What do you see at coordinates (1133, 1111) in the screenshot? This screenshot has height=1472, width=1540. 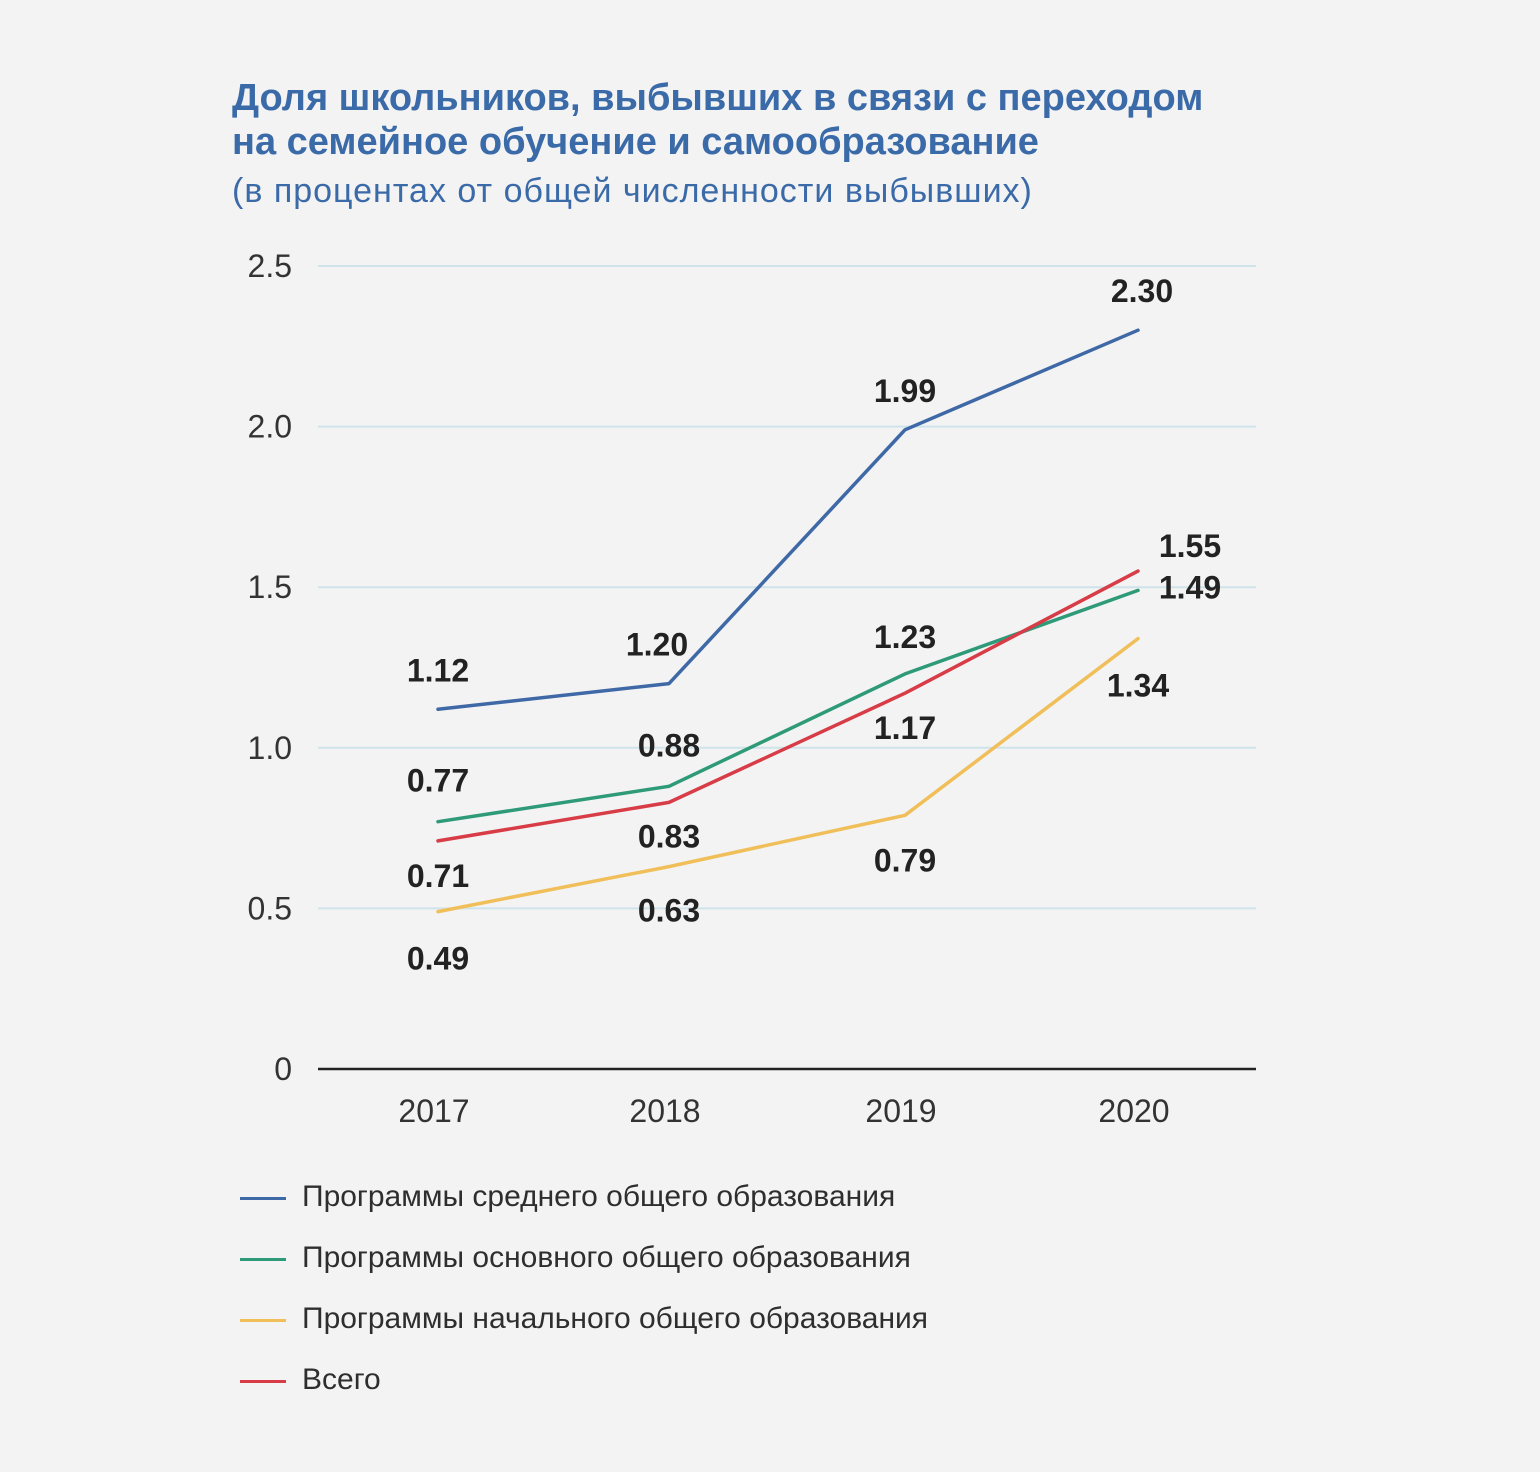 I see `x-tick-label: 2020` at bounding box center [1133, 1111].